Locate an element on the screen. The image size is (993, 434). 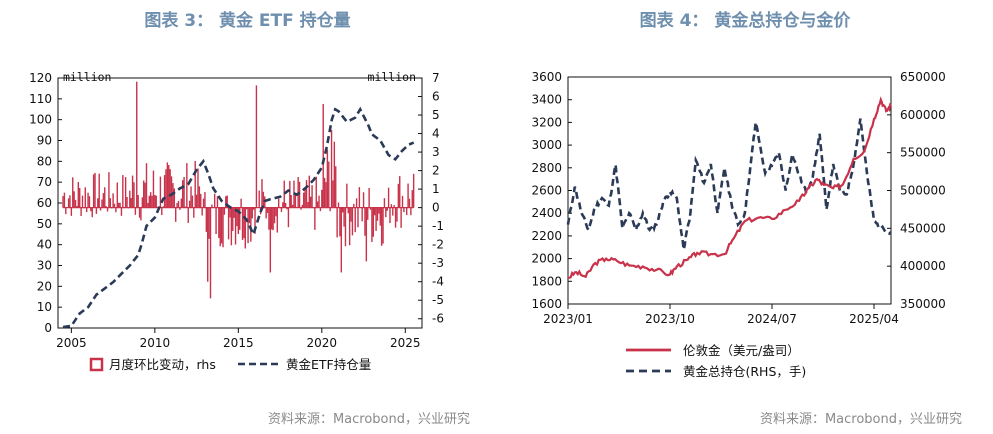
figure4-source: 资料来源：Macrobond，兴业研究 is located at coordinates (860, 419).